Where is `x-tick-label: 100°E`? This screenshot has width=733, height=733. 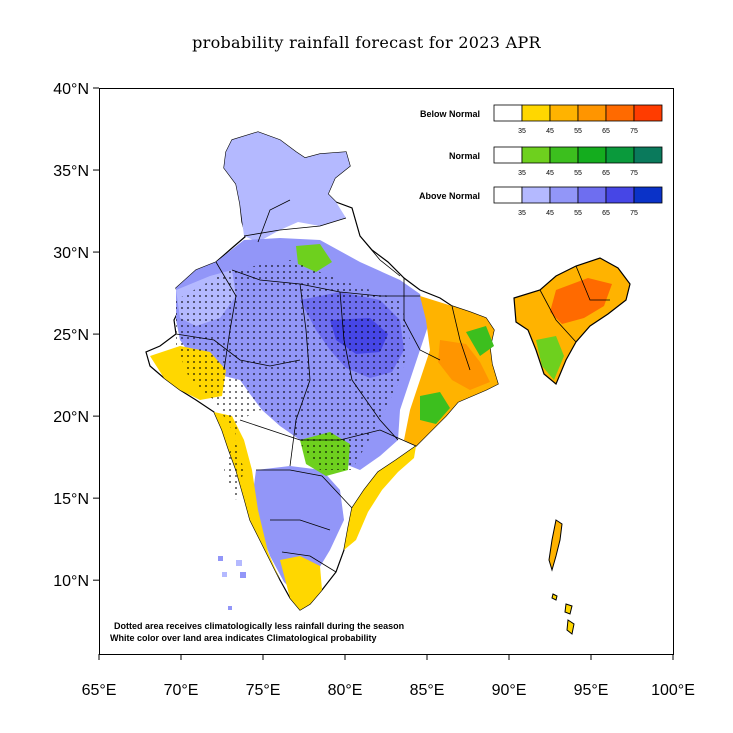
x-tick-label: 100°E is located at coordinates (673, 690).